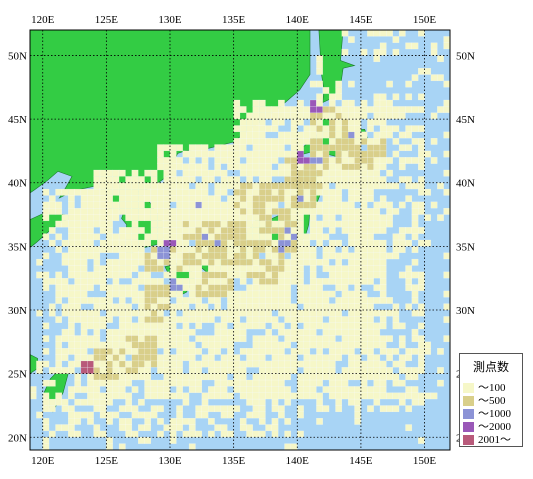 The height and width of the screenshot is (479, 533). What do you see at coordinates (491, 400) in the screenshot?
I see `legend: 測点数 ～100 ～500 ～1000 ～2000 2001～` at bounding box center [491, 400].